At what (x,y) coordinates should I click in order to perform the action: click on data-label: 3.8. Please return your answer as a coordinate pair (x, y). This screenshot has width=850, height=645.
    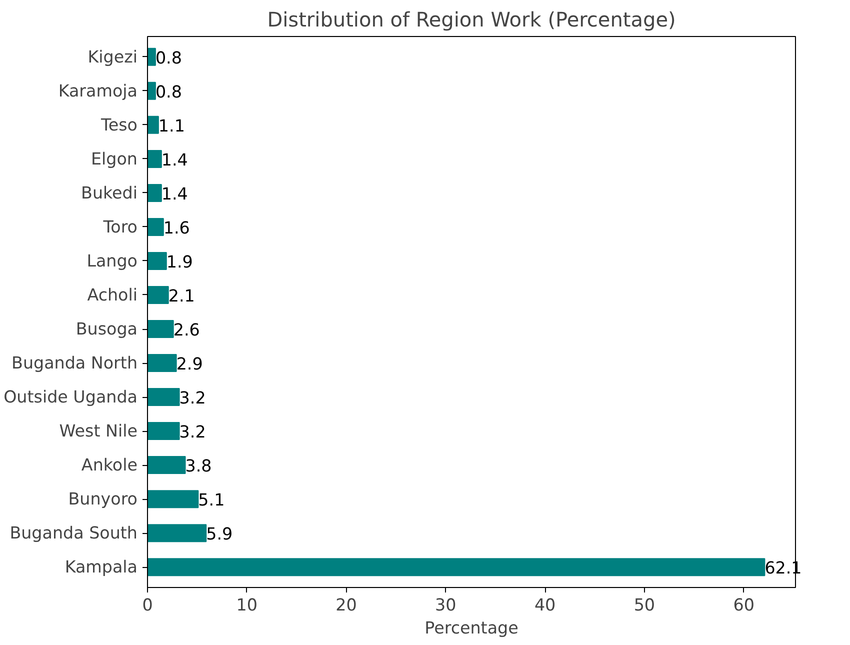
    Looking at the image, I should click on (198, 466).